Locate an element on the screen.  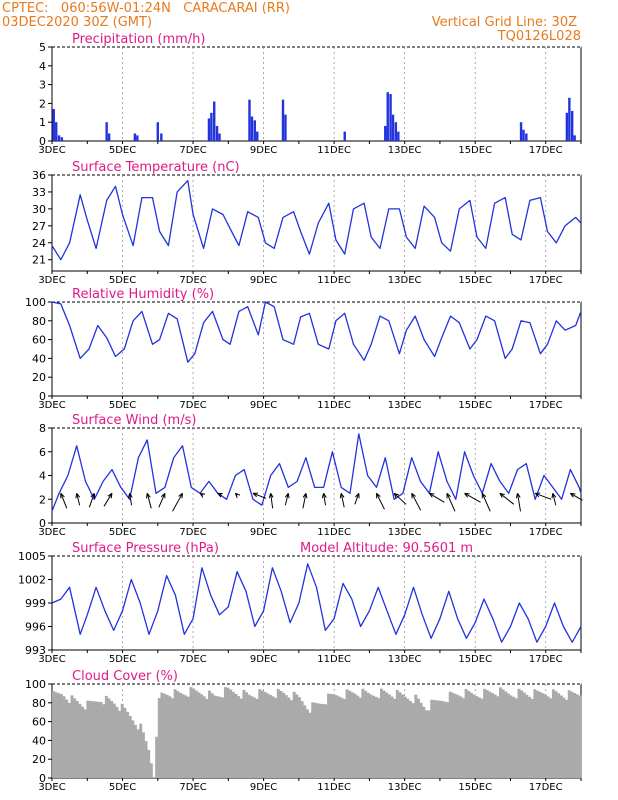
rh-ytick-label: 60 is located at coordinates (39, 340).